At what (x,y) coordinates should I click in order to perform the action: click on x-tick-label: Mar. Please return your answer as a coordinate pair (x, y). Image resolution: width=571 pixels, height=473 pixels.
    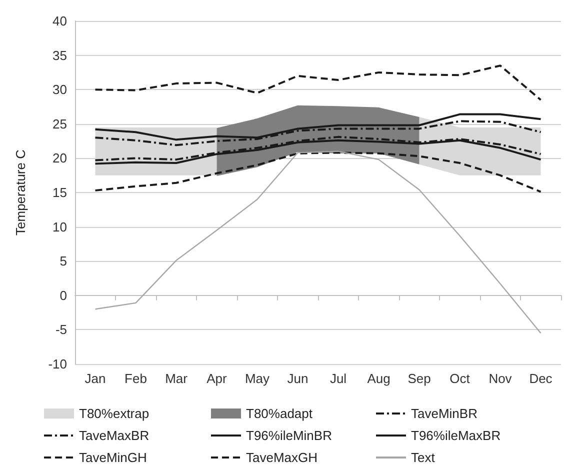
    Looking at the image, I should click on (176, 378).